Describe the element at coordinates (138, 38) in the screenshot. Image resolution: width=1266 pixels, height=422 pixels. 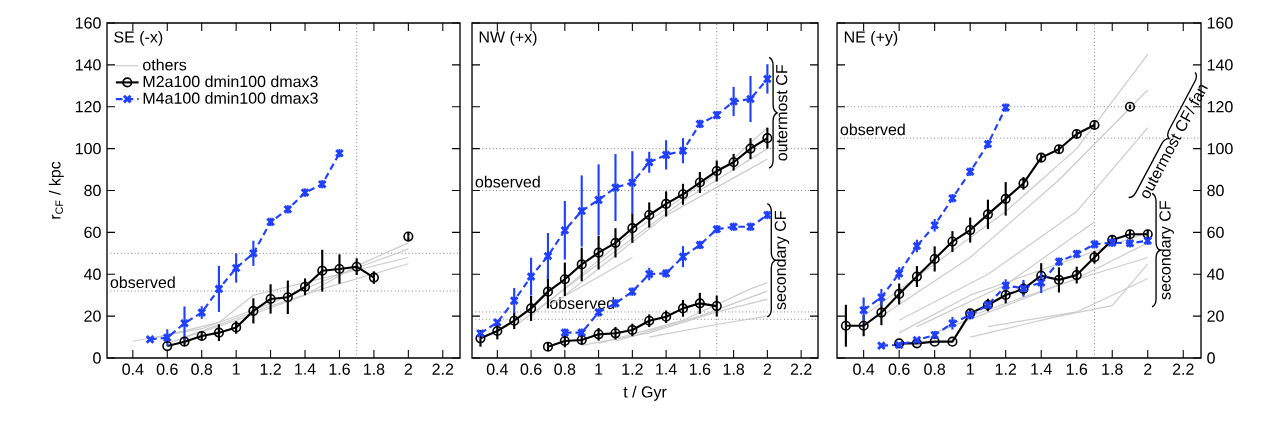
I see `chart-title: SE (-x)` at that location.